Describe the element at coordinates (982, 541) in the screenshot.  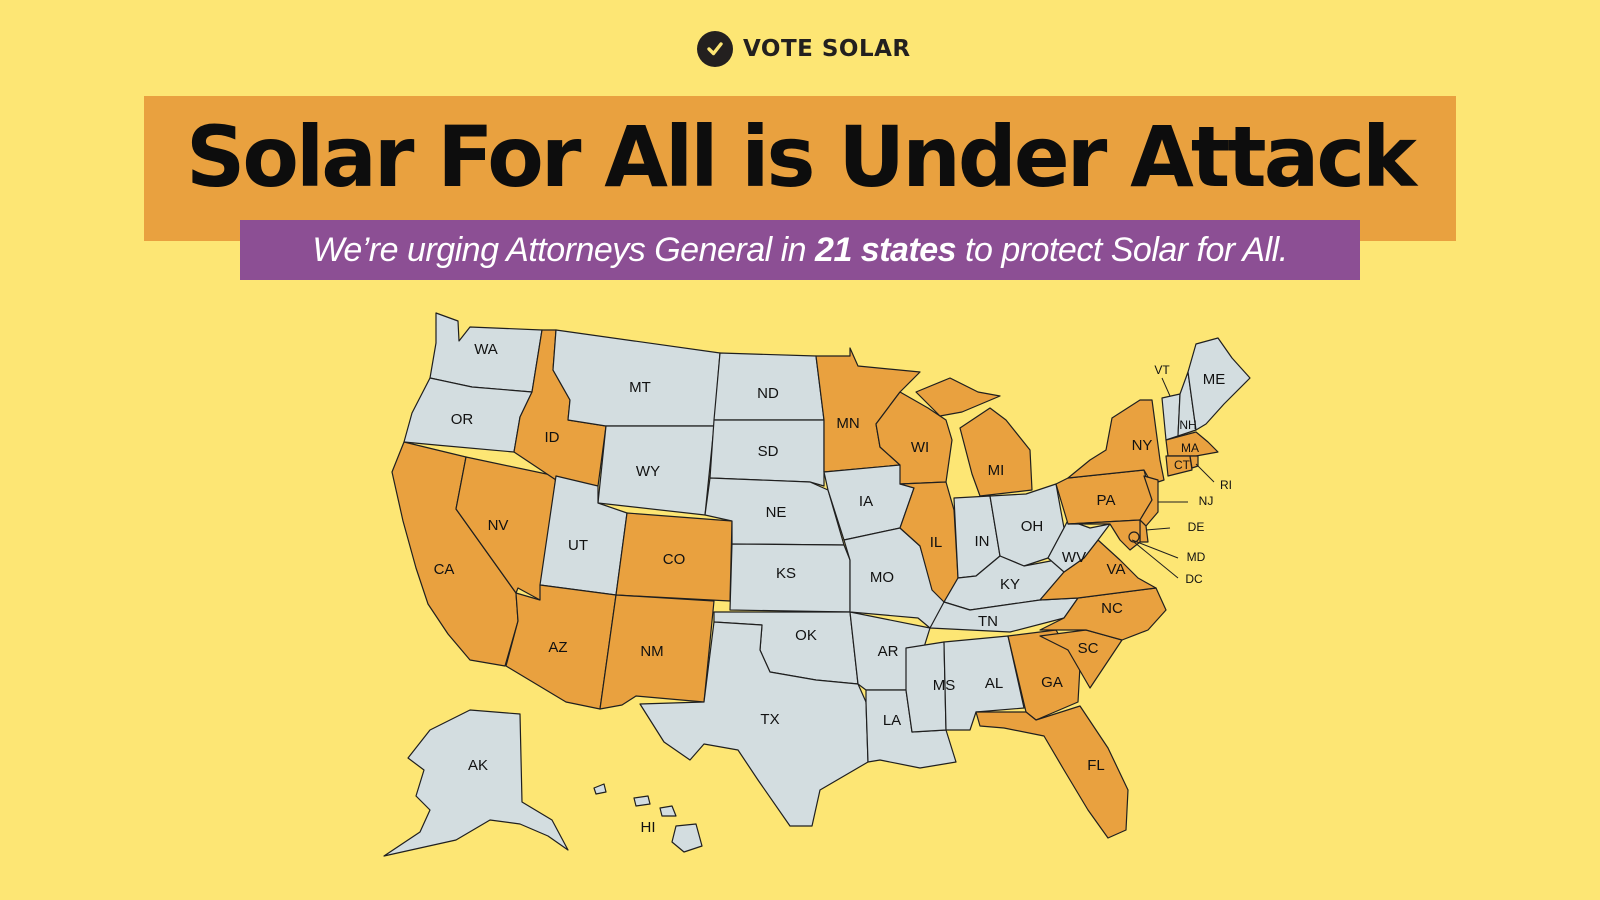
I see `label-IN: IN` at that location.